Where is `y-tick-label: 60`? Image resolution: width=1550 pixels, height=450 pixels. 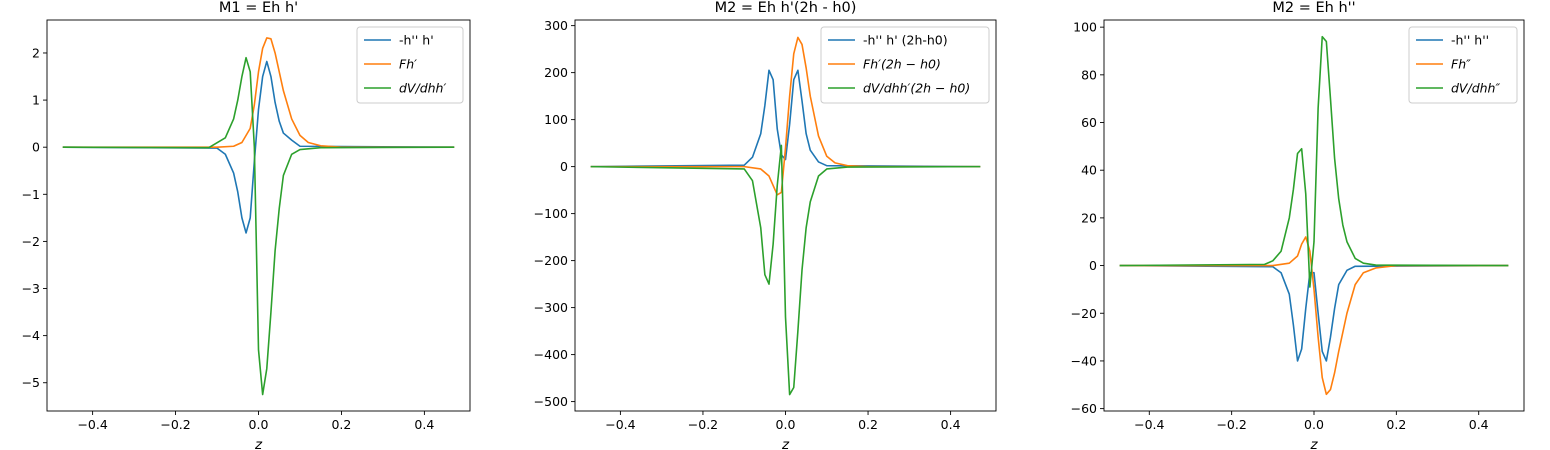
y-tick-label: 60 is located at coordinates (1089, 122).